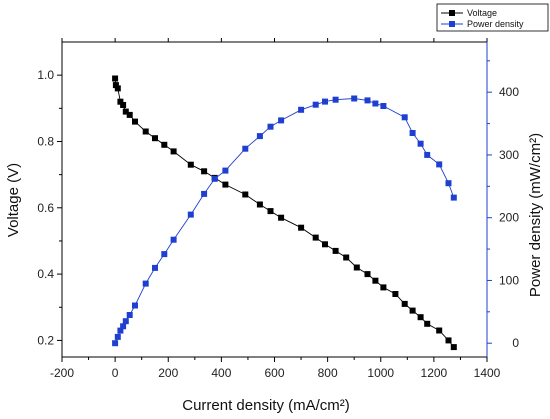 This screenshot has height=419, width=550. Describe the element at coordinates (45, 208) in the screenshot. I see `y-left-tick-label: 0.6` at that location.